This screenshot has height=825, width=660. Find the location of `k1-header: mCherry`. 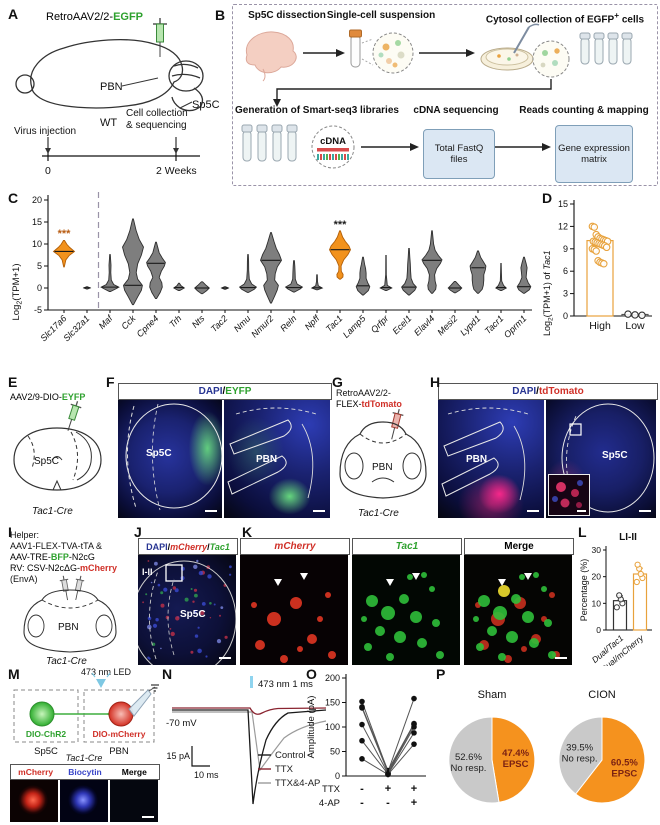

k1-header: mCherry is located at coordinates (295, 546).